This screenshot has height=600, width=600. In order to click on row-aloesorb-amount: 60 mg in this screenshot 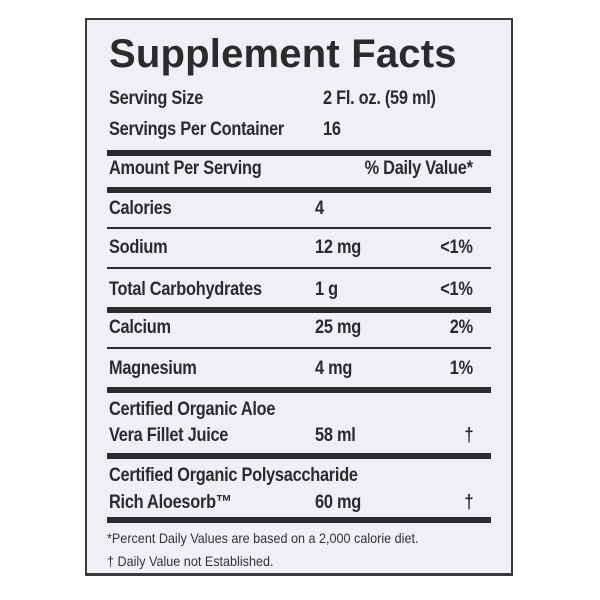, I will do `click(338, 502)`.